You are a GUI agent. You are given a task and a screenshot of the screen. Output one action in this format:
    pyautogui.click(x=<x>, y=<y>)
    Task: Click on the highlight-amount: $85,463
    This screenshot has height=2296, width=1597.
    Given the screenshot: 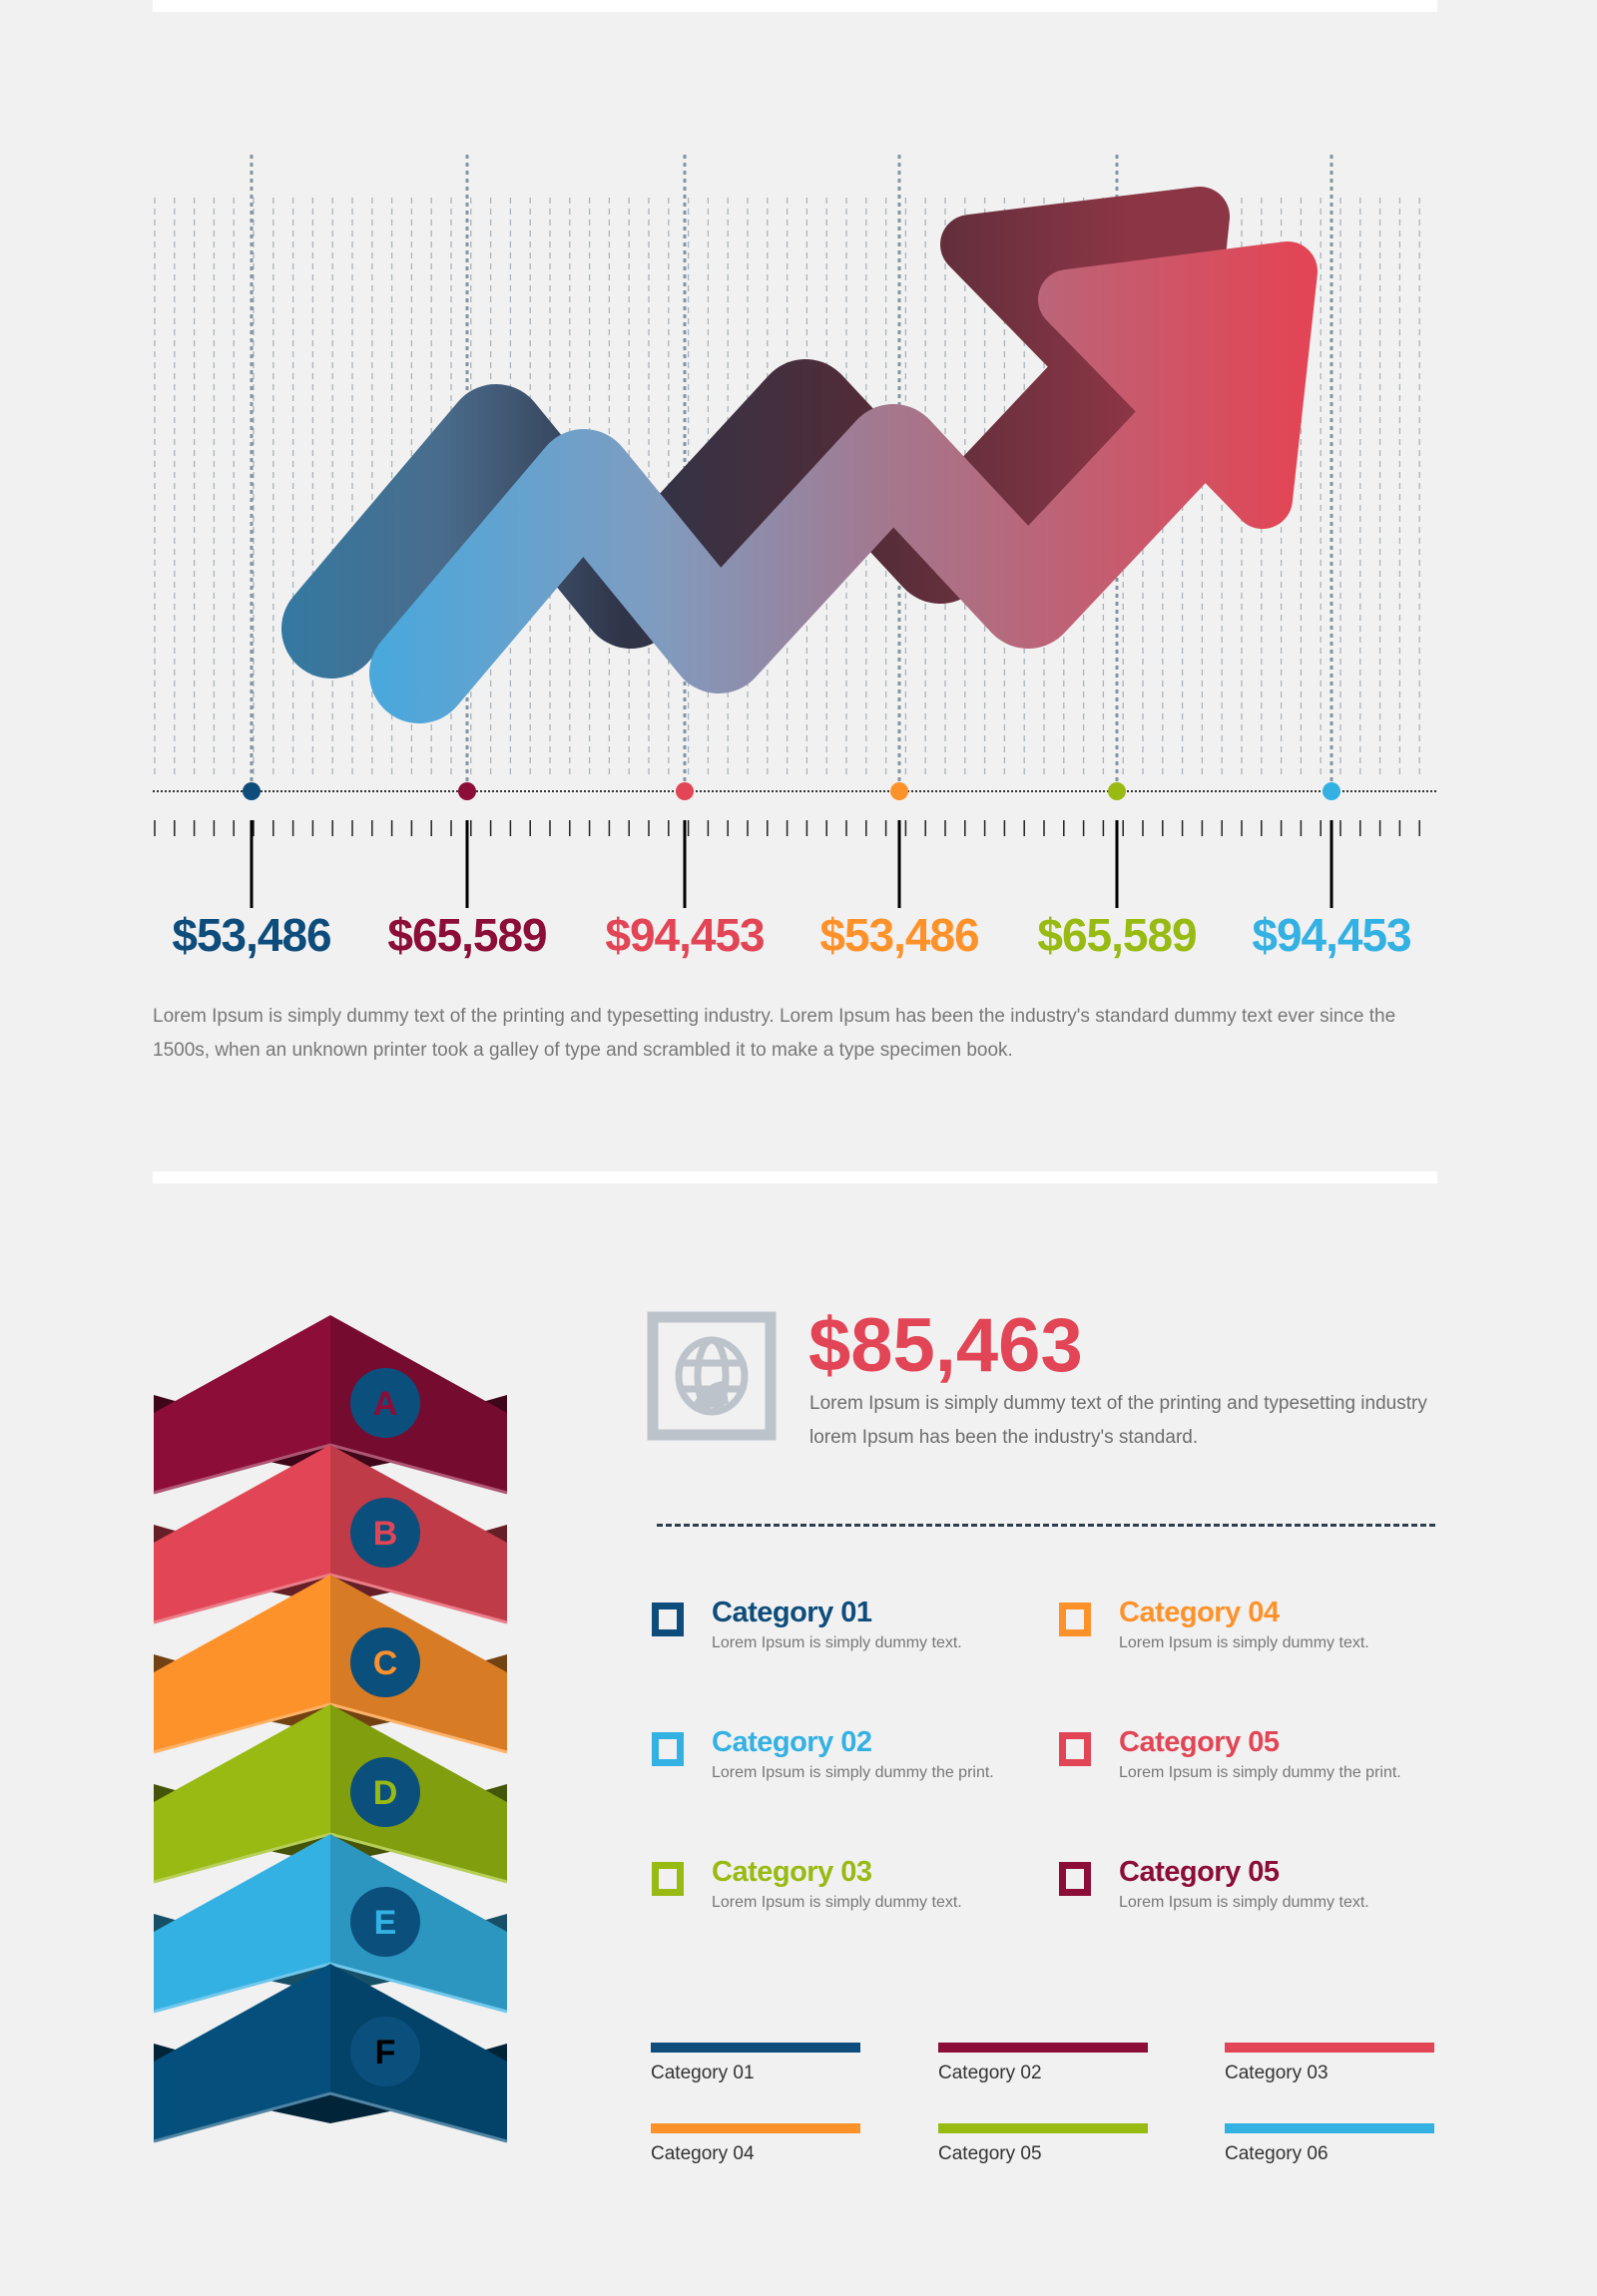 What is the action you would take?
    pyautogui.click(x=945, y=1345)
    